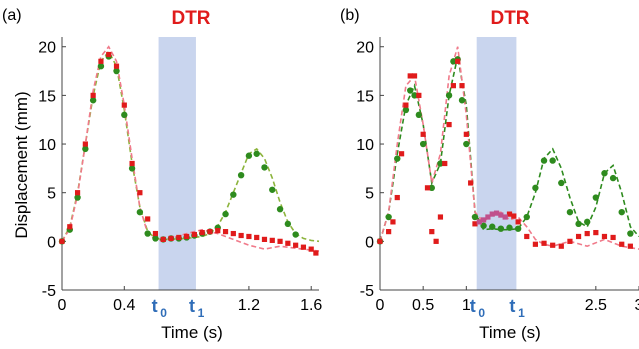 The image size is (639, 349). Describe the element at coordinates (423, 305) in the screenshot. I see `x-tick-label: 0.5` at that location.